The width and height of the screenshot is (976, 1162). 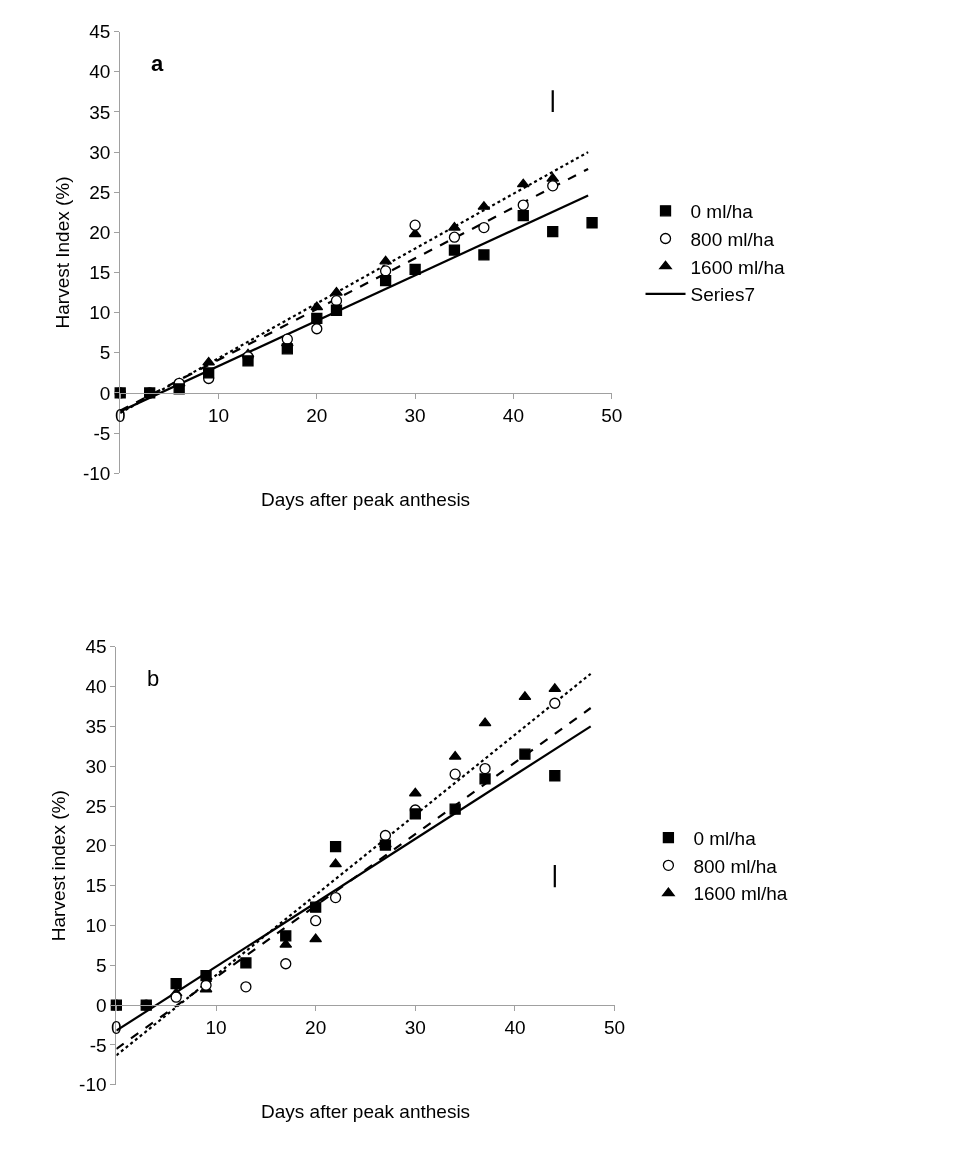 What do you see at coordinates (62, 252) in the screenshot?
I see `y-axis-title: Harvest Index (%)` at bounding box center [62, 252].